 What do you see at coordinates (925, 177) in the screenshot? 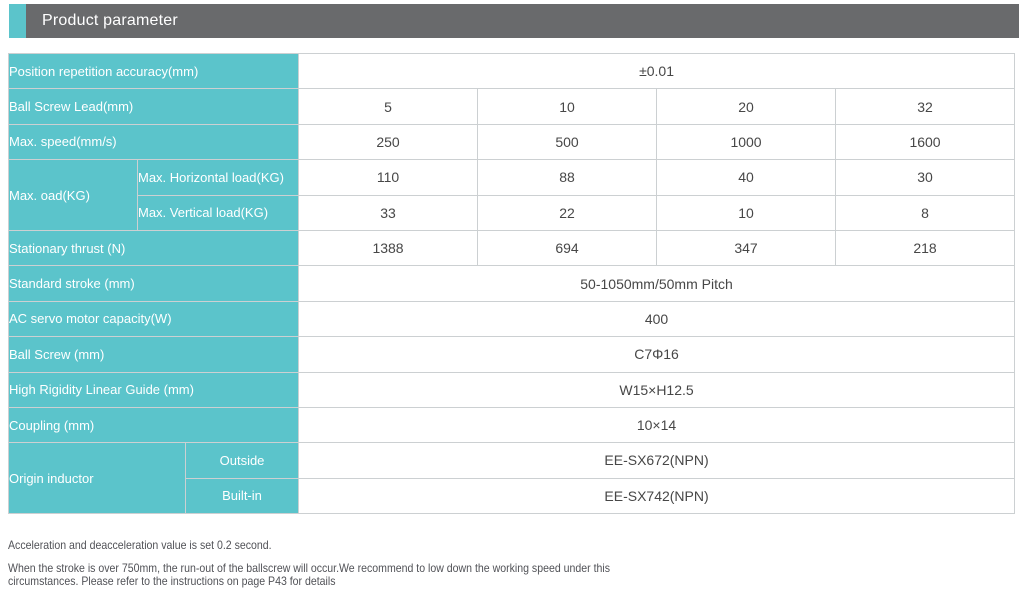
I see `param-value: 30` at bounding box center [925, 177].